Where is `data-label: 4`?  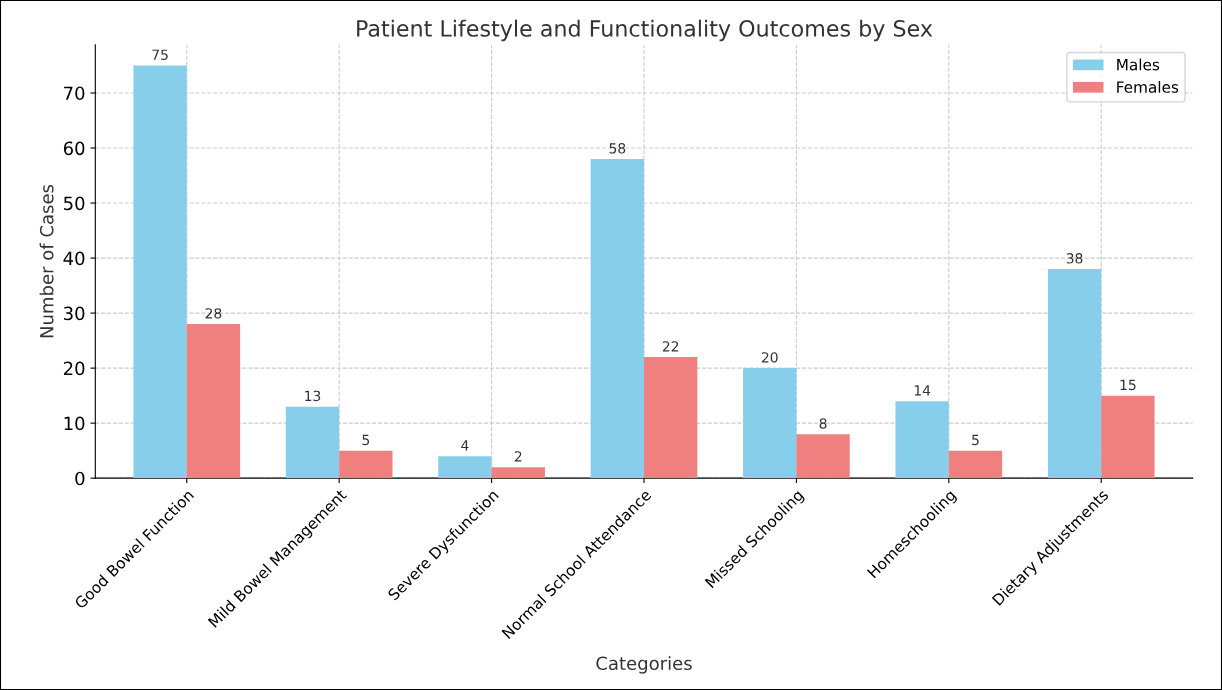
data-label: 4 is located at coordinates (465, 445).